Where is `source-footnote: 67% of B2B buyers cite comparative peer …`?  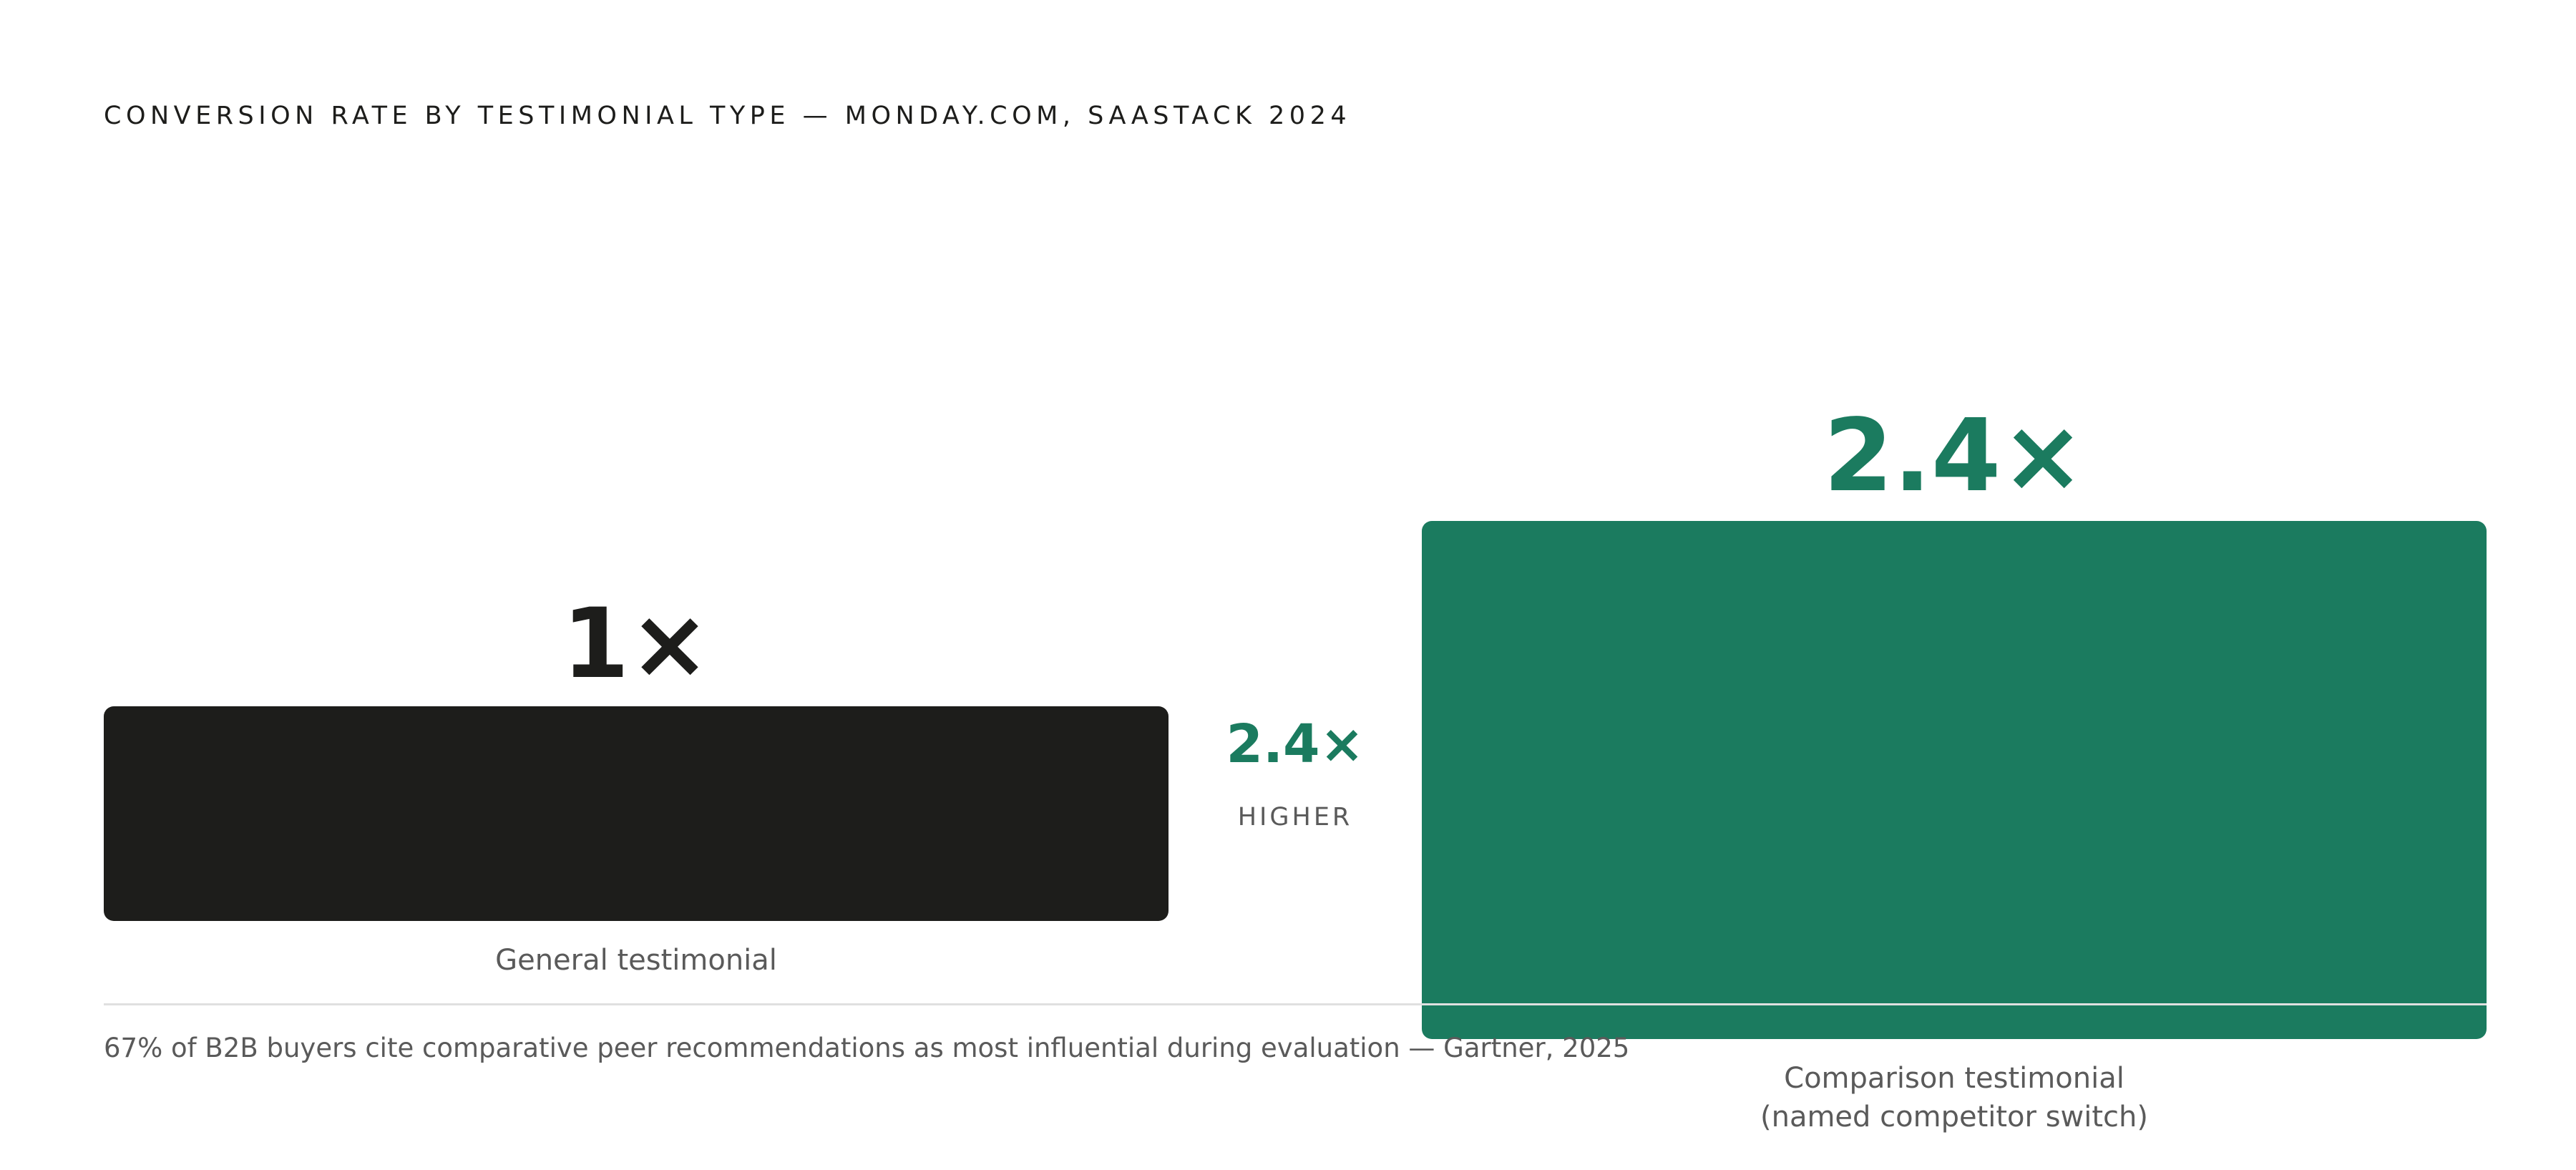
source-footnote: 67% of B2B buyers cite comparative peer … is located at coordinates (867, 1048).